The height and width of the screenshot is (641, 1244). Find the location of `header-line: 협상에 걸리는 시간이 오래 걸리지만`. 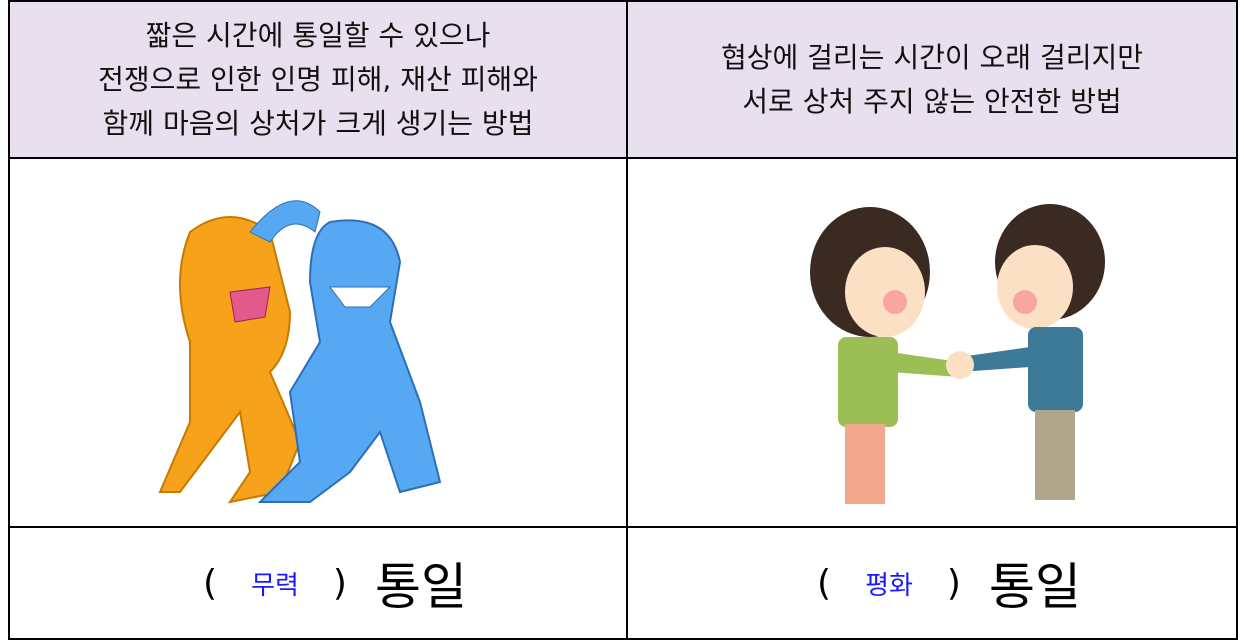

header-line: 협상에 걸리는 시간이 오래 걸리지만 is located at coordinates (931, 57).